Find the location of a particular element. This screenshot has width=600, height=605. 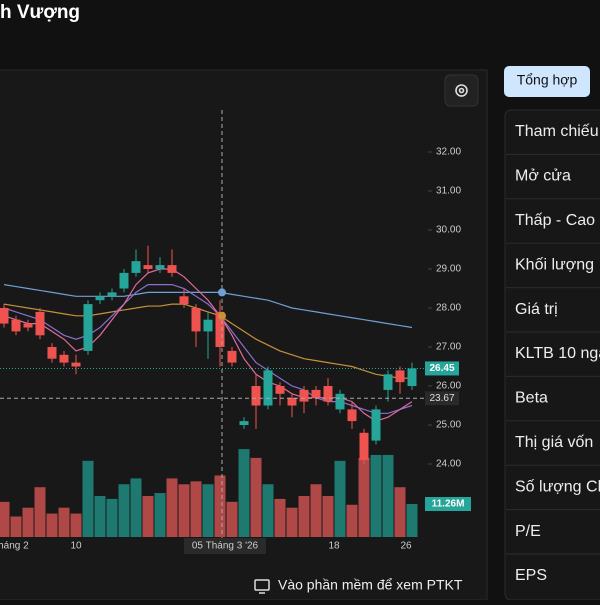

settings-button is located at coordinates (461, 90).